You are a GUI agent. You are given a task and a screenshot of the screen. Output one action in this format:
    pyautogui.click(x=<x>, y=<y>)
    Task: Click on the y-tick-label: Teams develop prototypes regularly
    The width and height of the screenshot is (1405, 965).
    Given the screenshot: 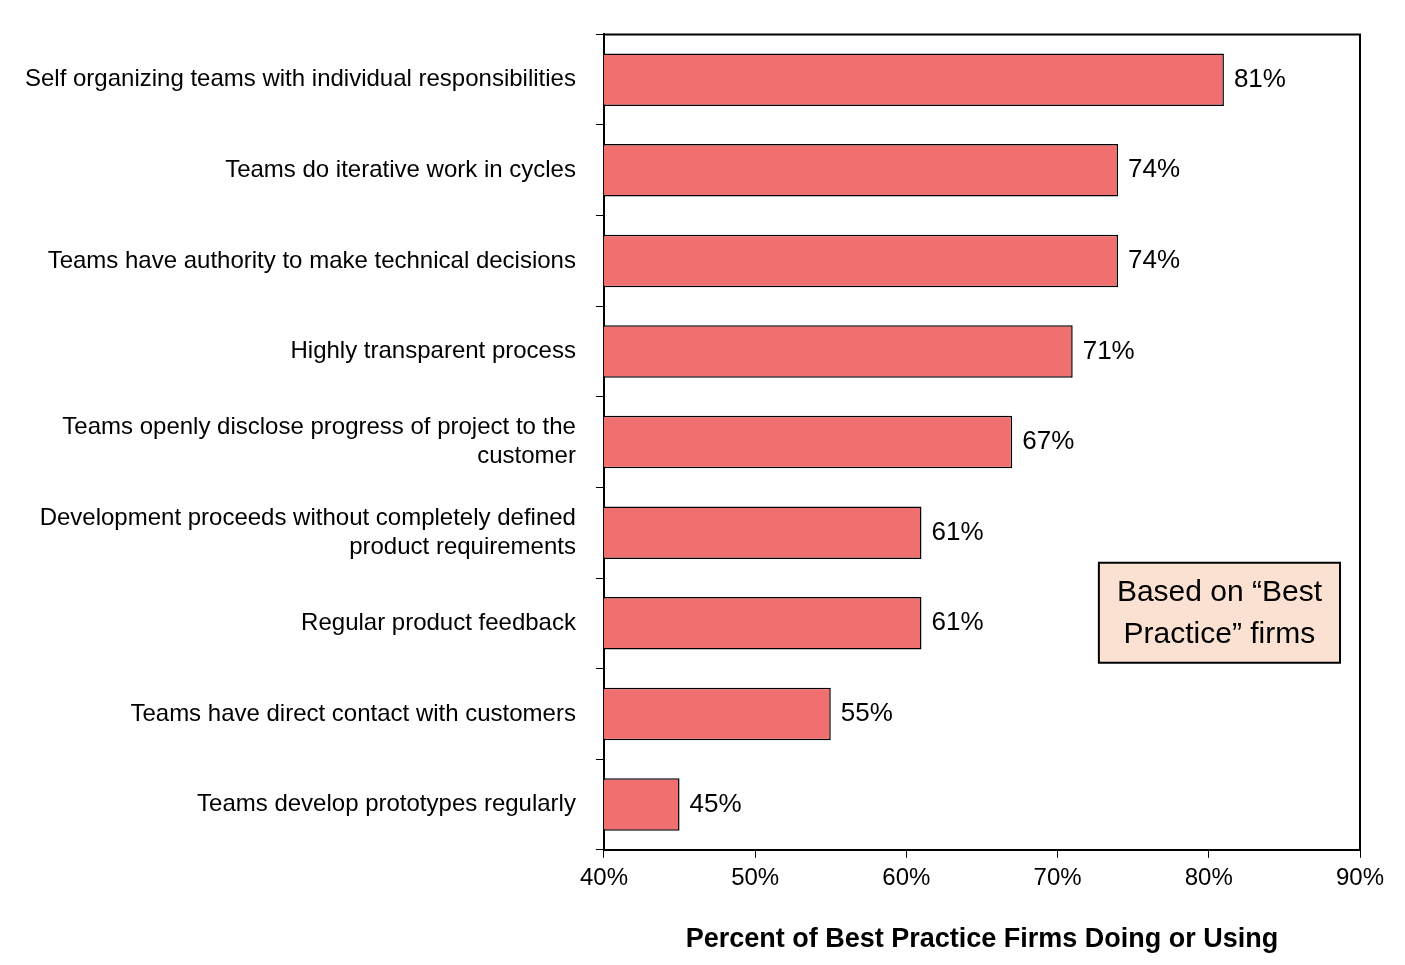 What is the action you would take?
    pyautogui.click(x=386, y=803)
    